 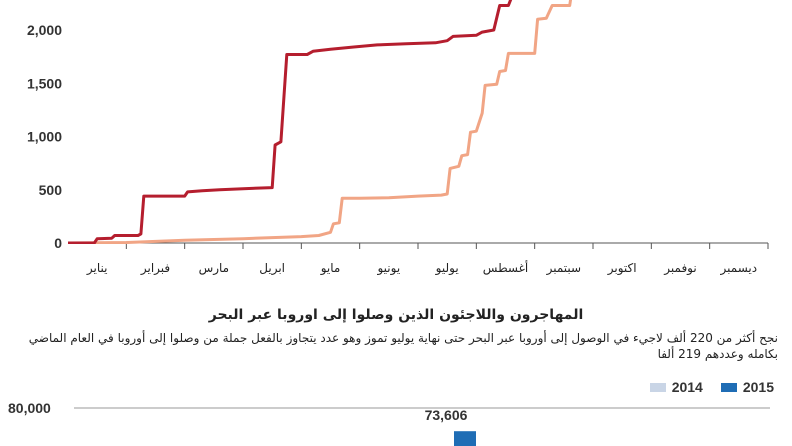 What do you see at coordinates (505, 268) in the screenshot?
I see `month-label: أغسطس` at bounding box center [505, 268].